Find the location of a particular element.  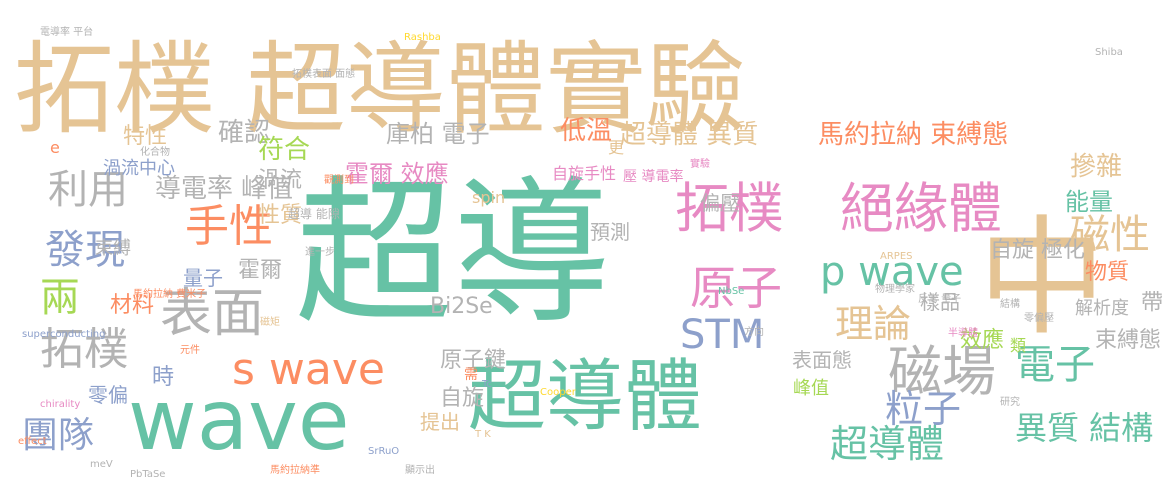

cloud-word: 物質 is located at coordinates (1107, 272).